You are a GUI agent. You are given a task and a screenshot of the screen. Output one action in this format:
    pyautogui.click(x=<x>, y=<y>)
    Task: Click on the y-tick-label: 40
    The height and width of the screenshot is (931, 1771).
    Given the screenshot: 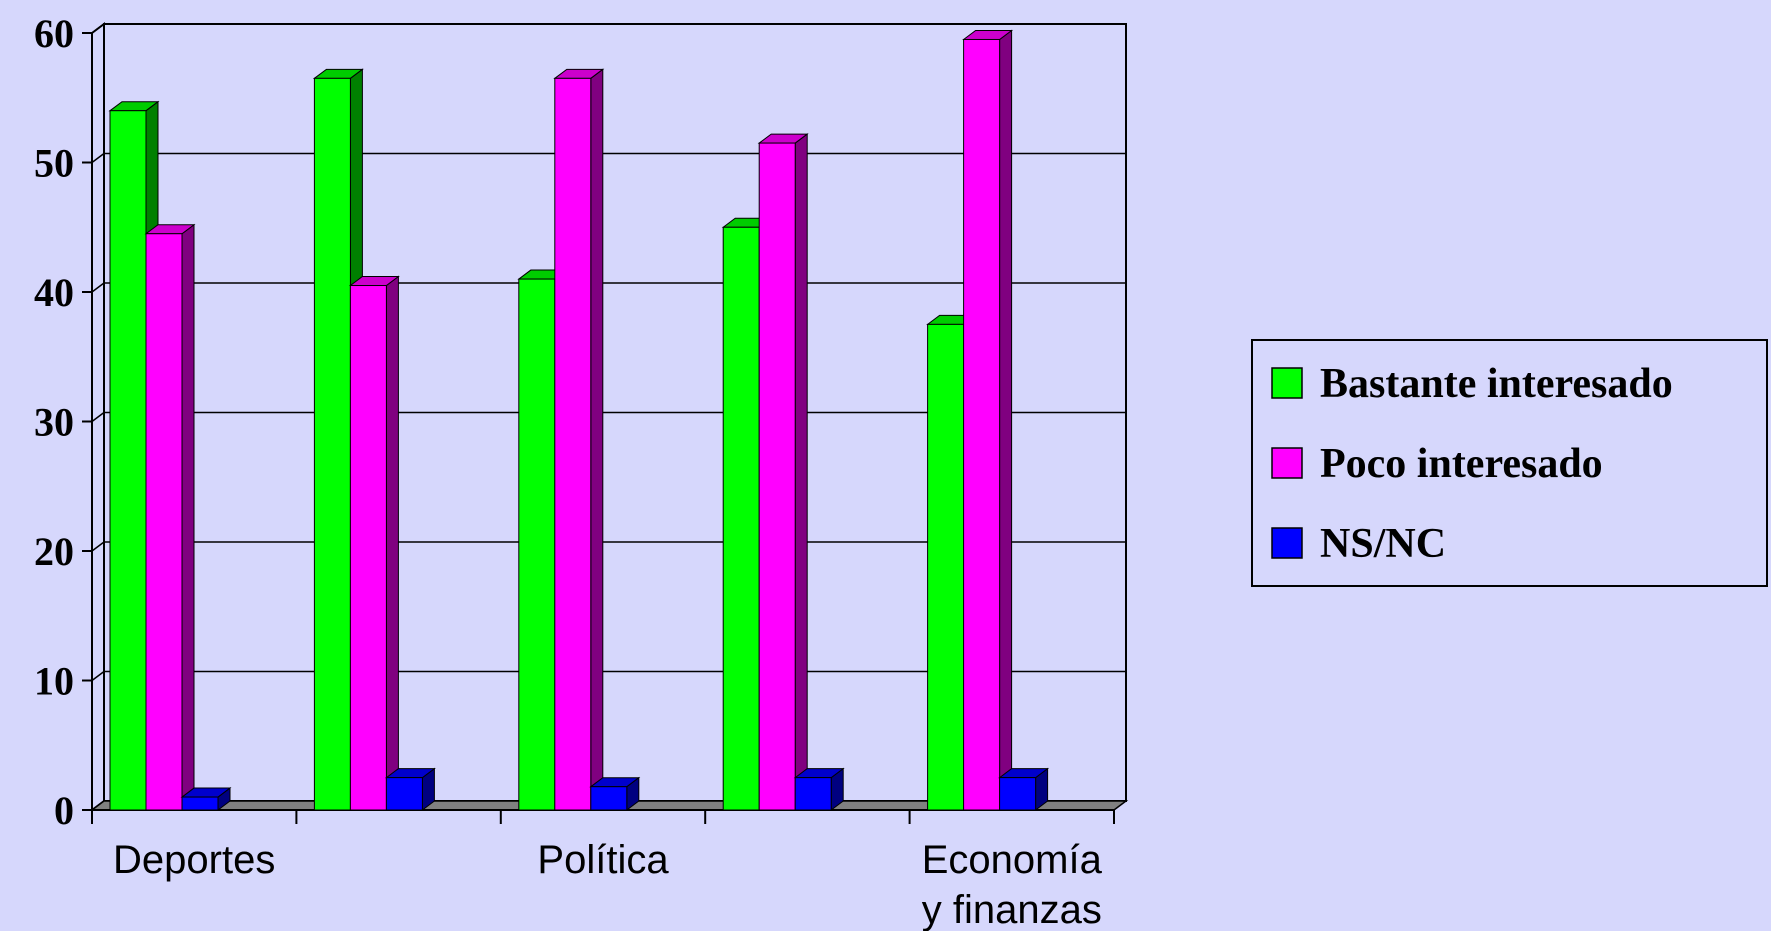 What is the action you would take?
    pyautogui.click(x=54, y=292)
    